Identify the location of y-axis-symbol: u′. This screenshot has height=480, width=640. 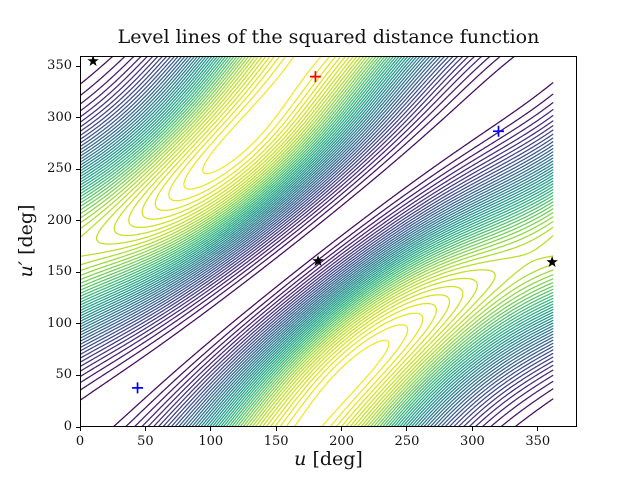
(26, 269).